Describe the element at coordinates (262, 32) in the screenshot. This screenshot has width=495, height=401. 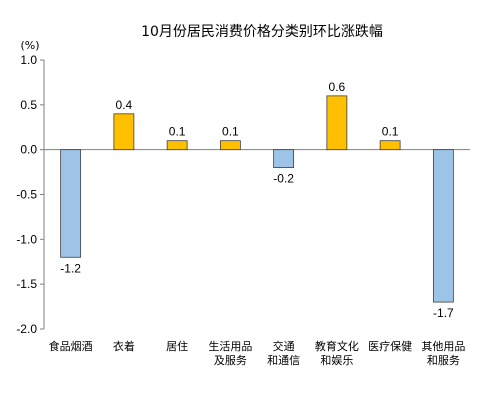
I see `chart-title: 10月份居民消费价格分类别环比涨跌幅` at that location.